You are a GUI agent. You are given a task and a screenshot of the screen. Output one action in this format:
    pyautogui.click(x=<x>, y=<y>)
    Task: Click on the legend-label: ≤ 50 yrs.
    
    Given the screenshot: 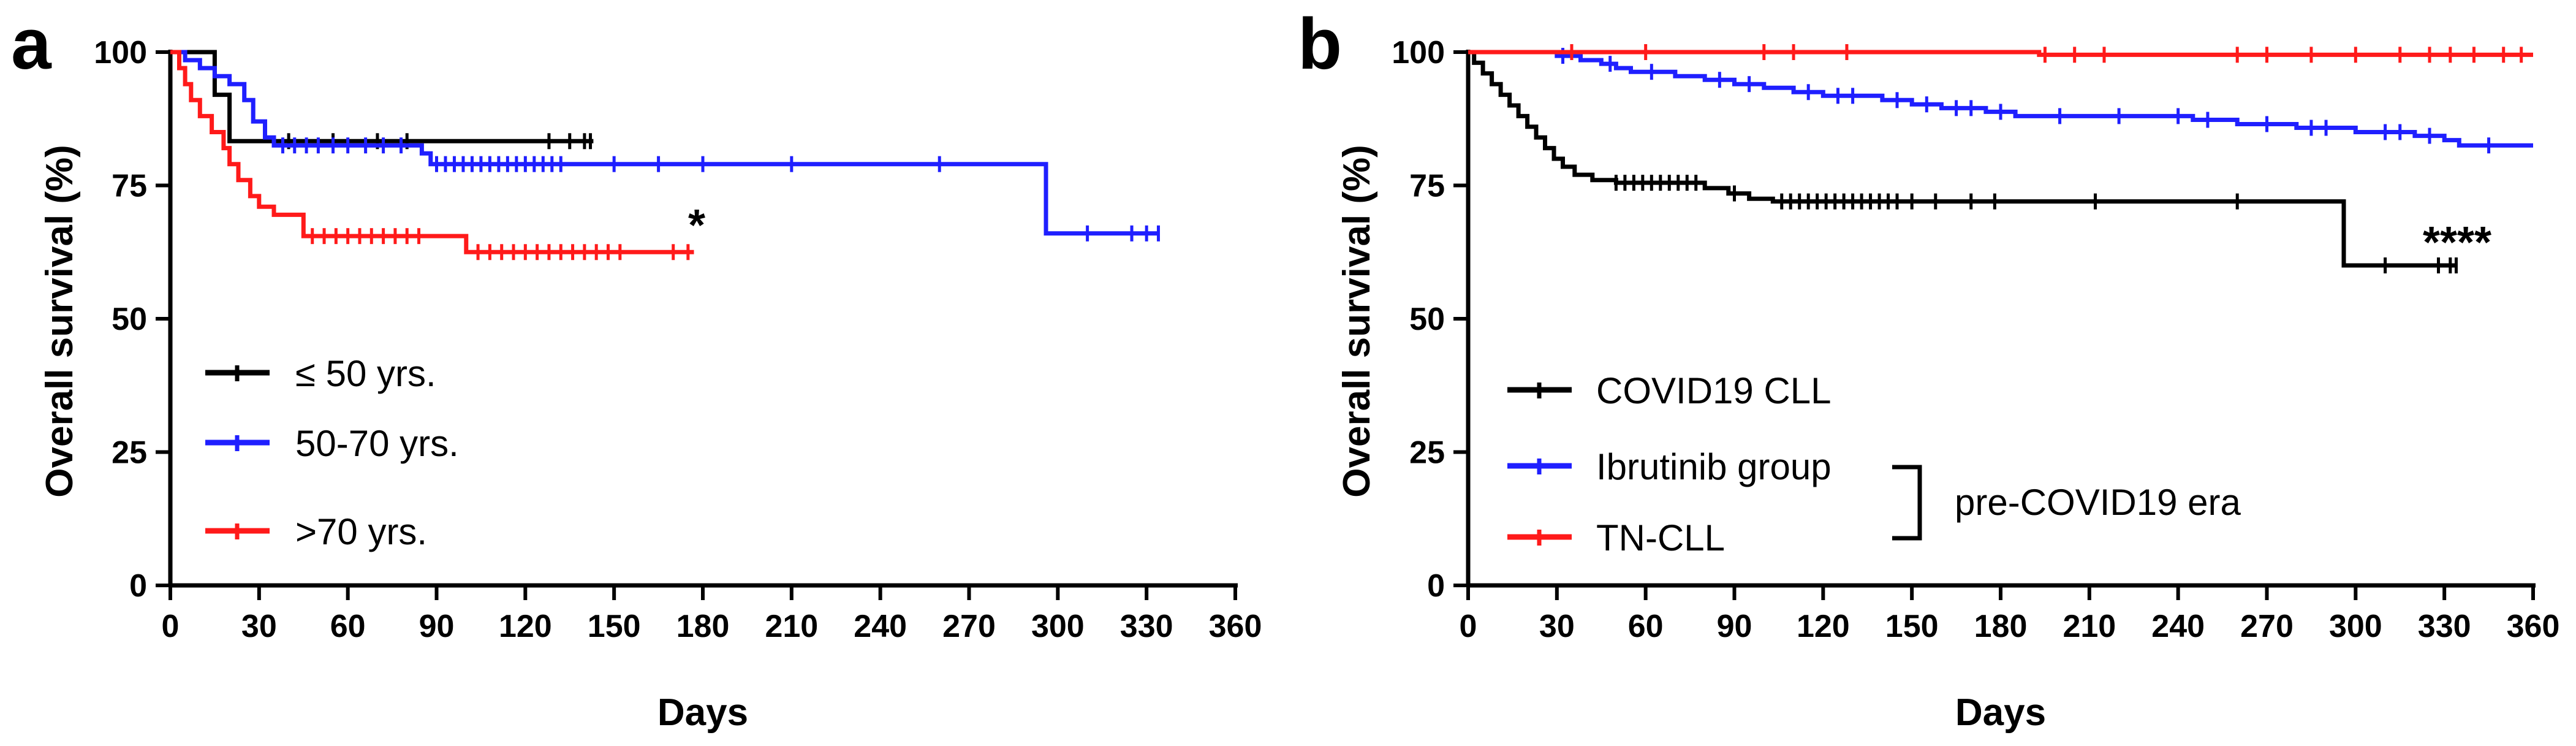 What is the action you would take?
    pyautogui.click(x=366, y=374)
    